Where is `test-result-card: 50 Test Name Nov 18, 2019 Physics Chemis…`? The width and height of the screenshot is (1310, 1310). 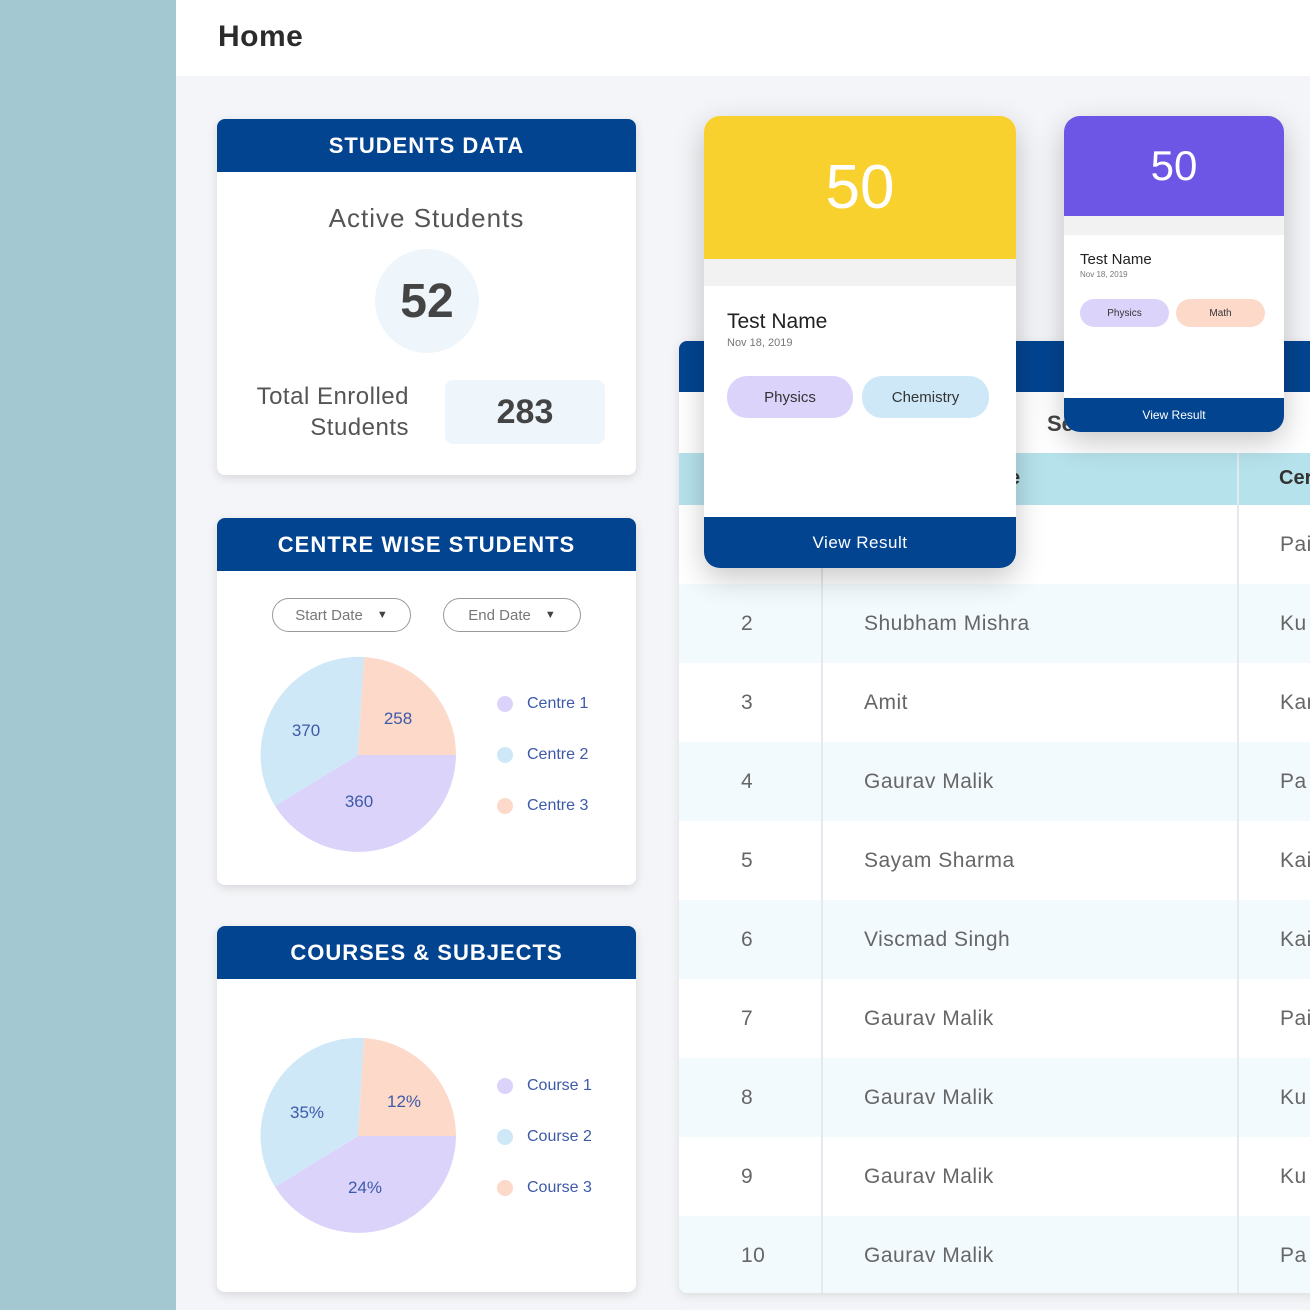
test-result-card: 50 Test Name Nov 18, 2019 Physics Chemis… is located at coordinates (860, 342).